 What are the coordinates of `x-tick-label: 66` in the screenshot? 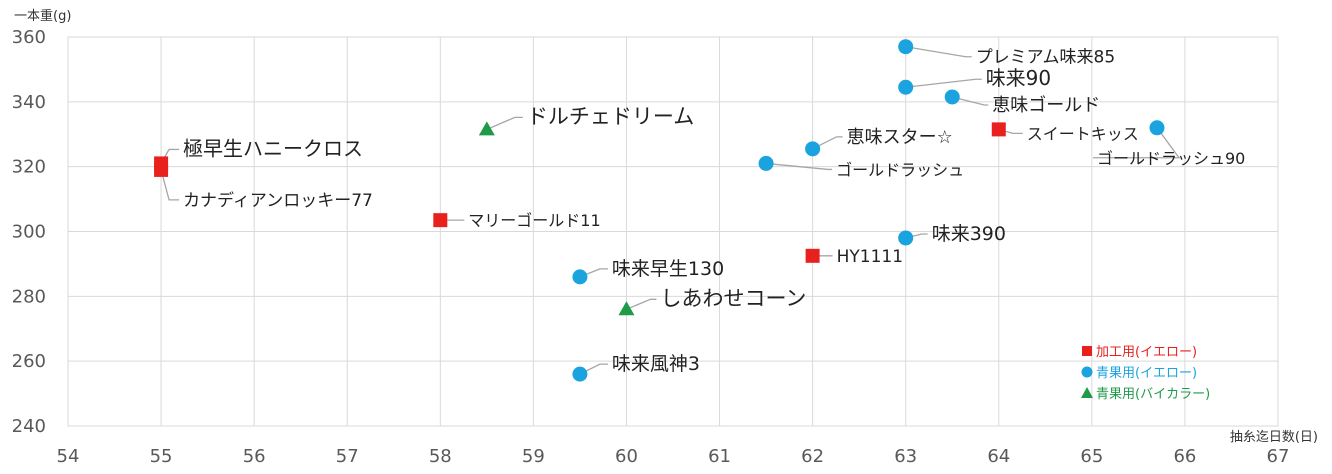 It's located at (1184, 456).